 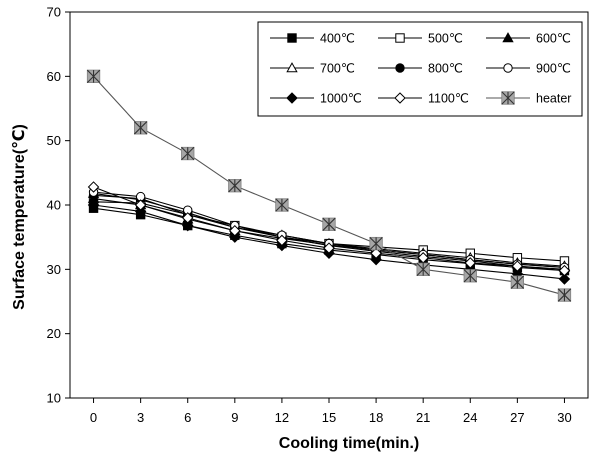 I want to click on y-tick-label: 60, so click(x=54, y=76).